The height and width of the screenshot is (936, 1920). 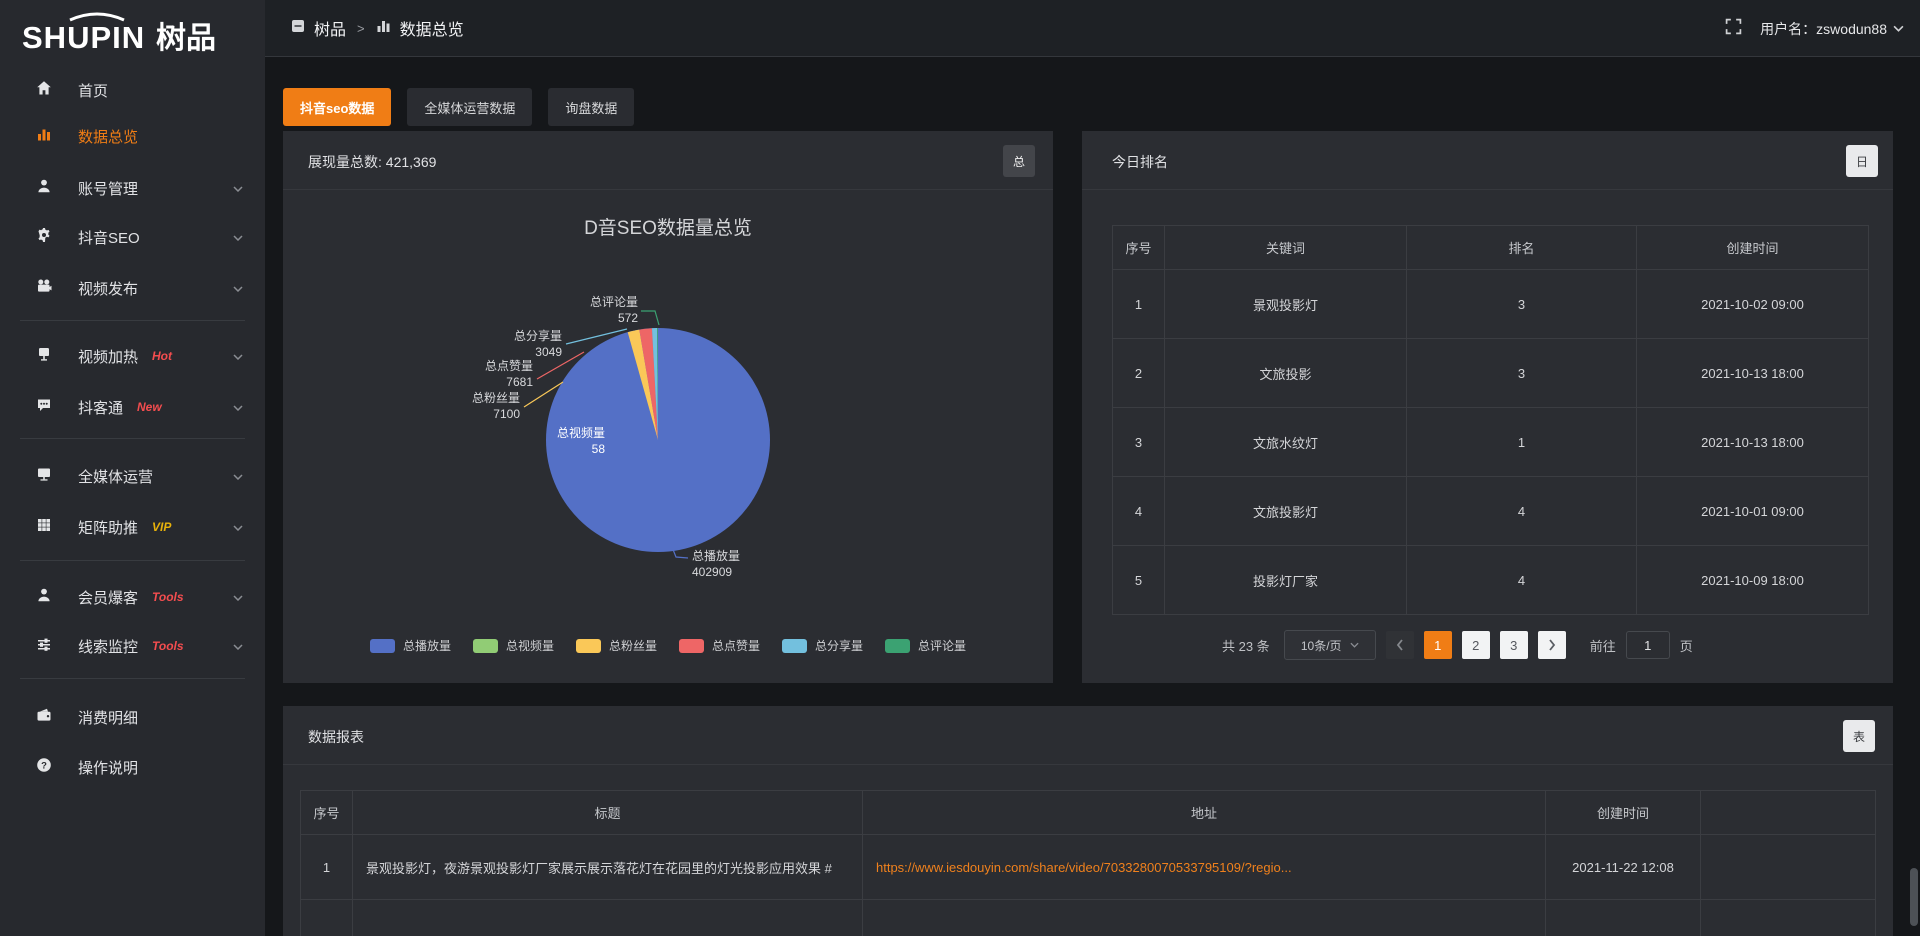 What do you see at coordinates (1490, 442) in the screenshot?
I see `table-row: 3 文旅水纹灯 1 2021-10-13 18:00` at bounding box center [1490, 442].